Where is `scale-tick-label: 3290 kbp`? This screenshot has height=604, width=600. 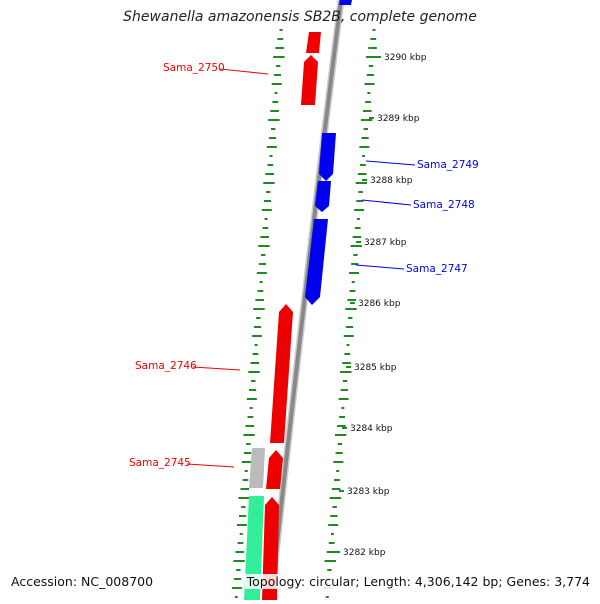 scale-tick-label: 3290 kbp is located at coordinates (405, 58).